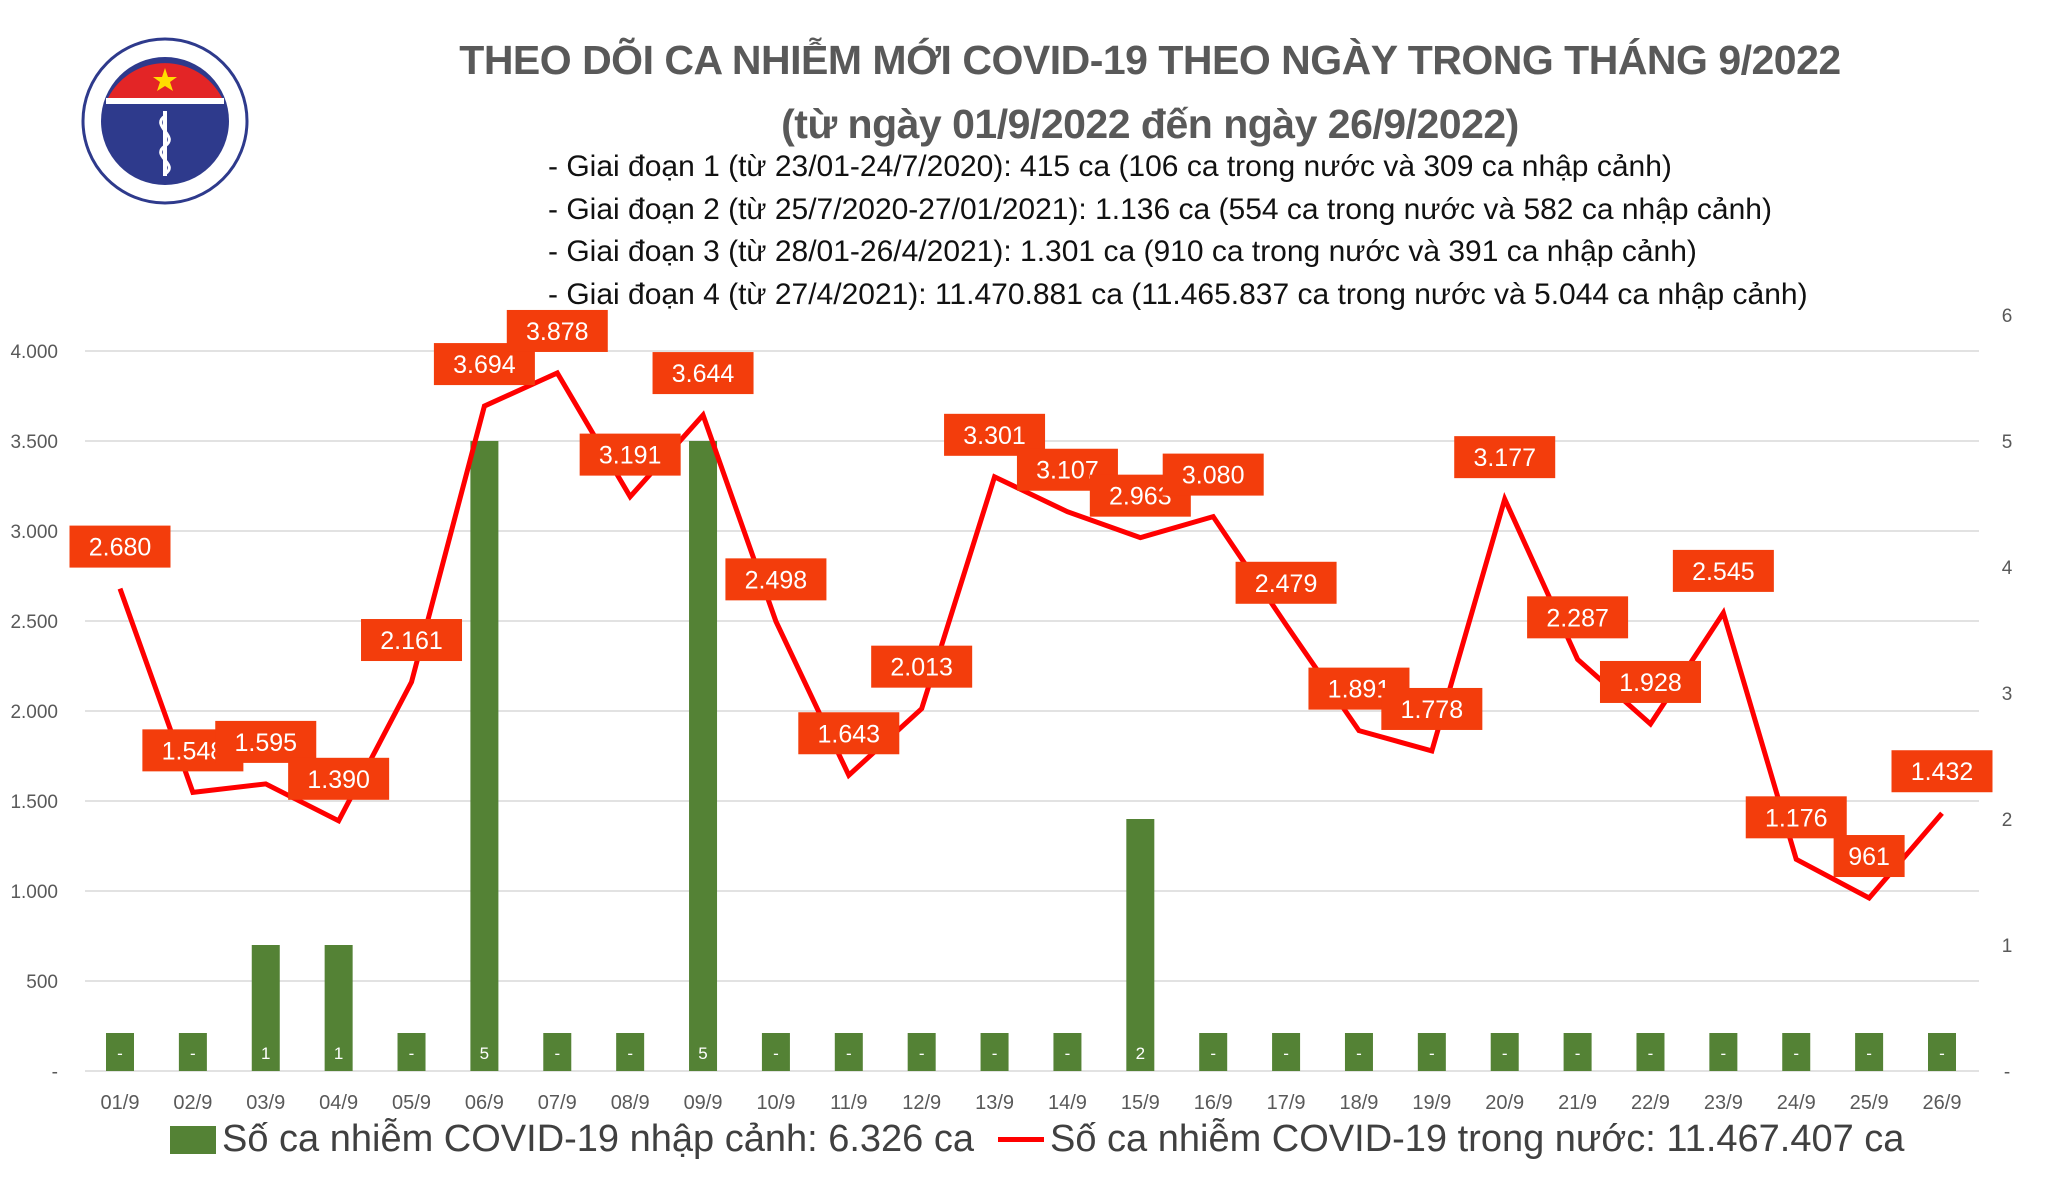 The height and width of the screenshot is (1180, 2048). I want to click on x-tick-label: 06/9, so click(484, 1103).